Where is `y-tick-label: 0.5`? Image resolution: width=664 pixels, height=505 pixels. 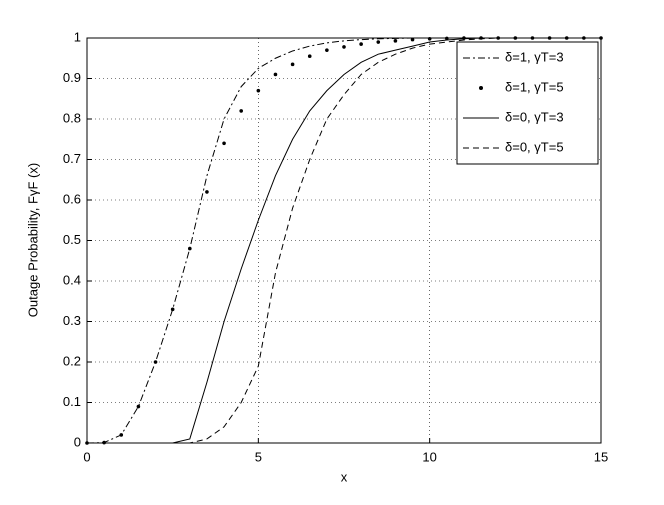
y-tick-label: 0.5 is located at coordinates (72, 239).